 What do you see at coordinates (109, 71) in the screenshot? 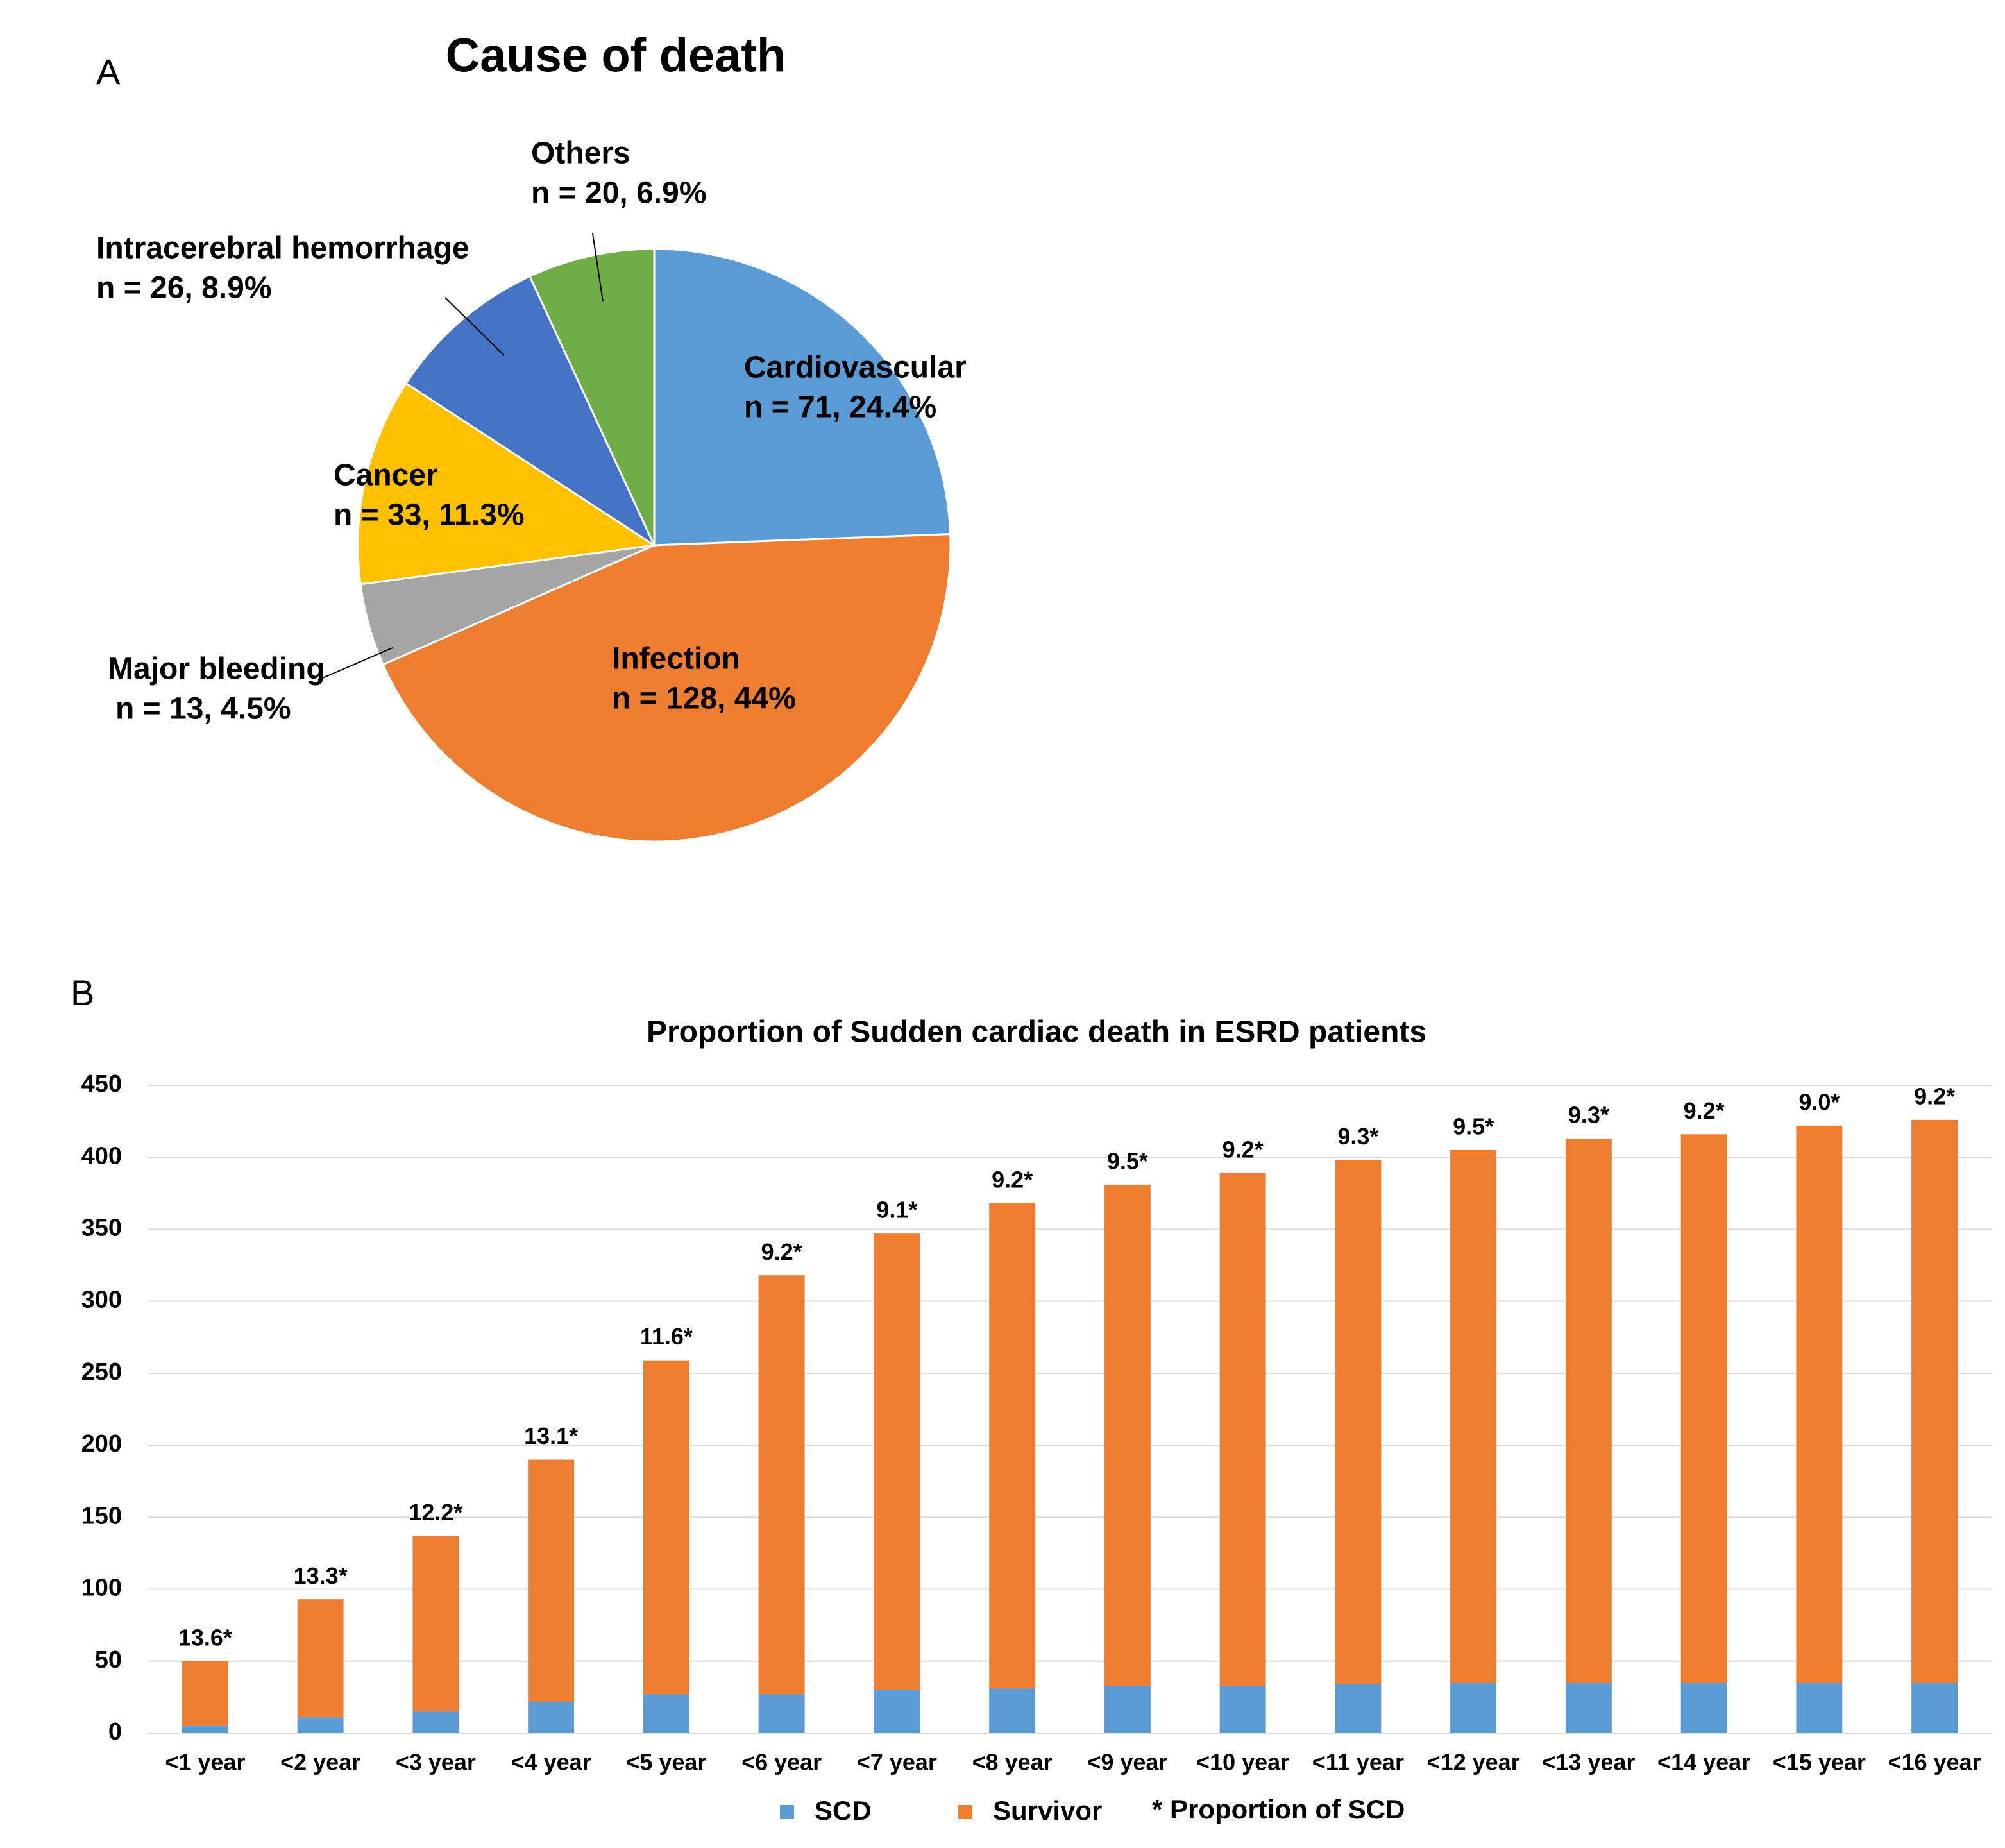
I see `panel-label: A` at bounding box center [109, 71].